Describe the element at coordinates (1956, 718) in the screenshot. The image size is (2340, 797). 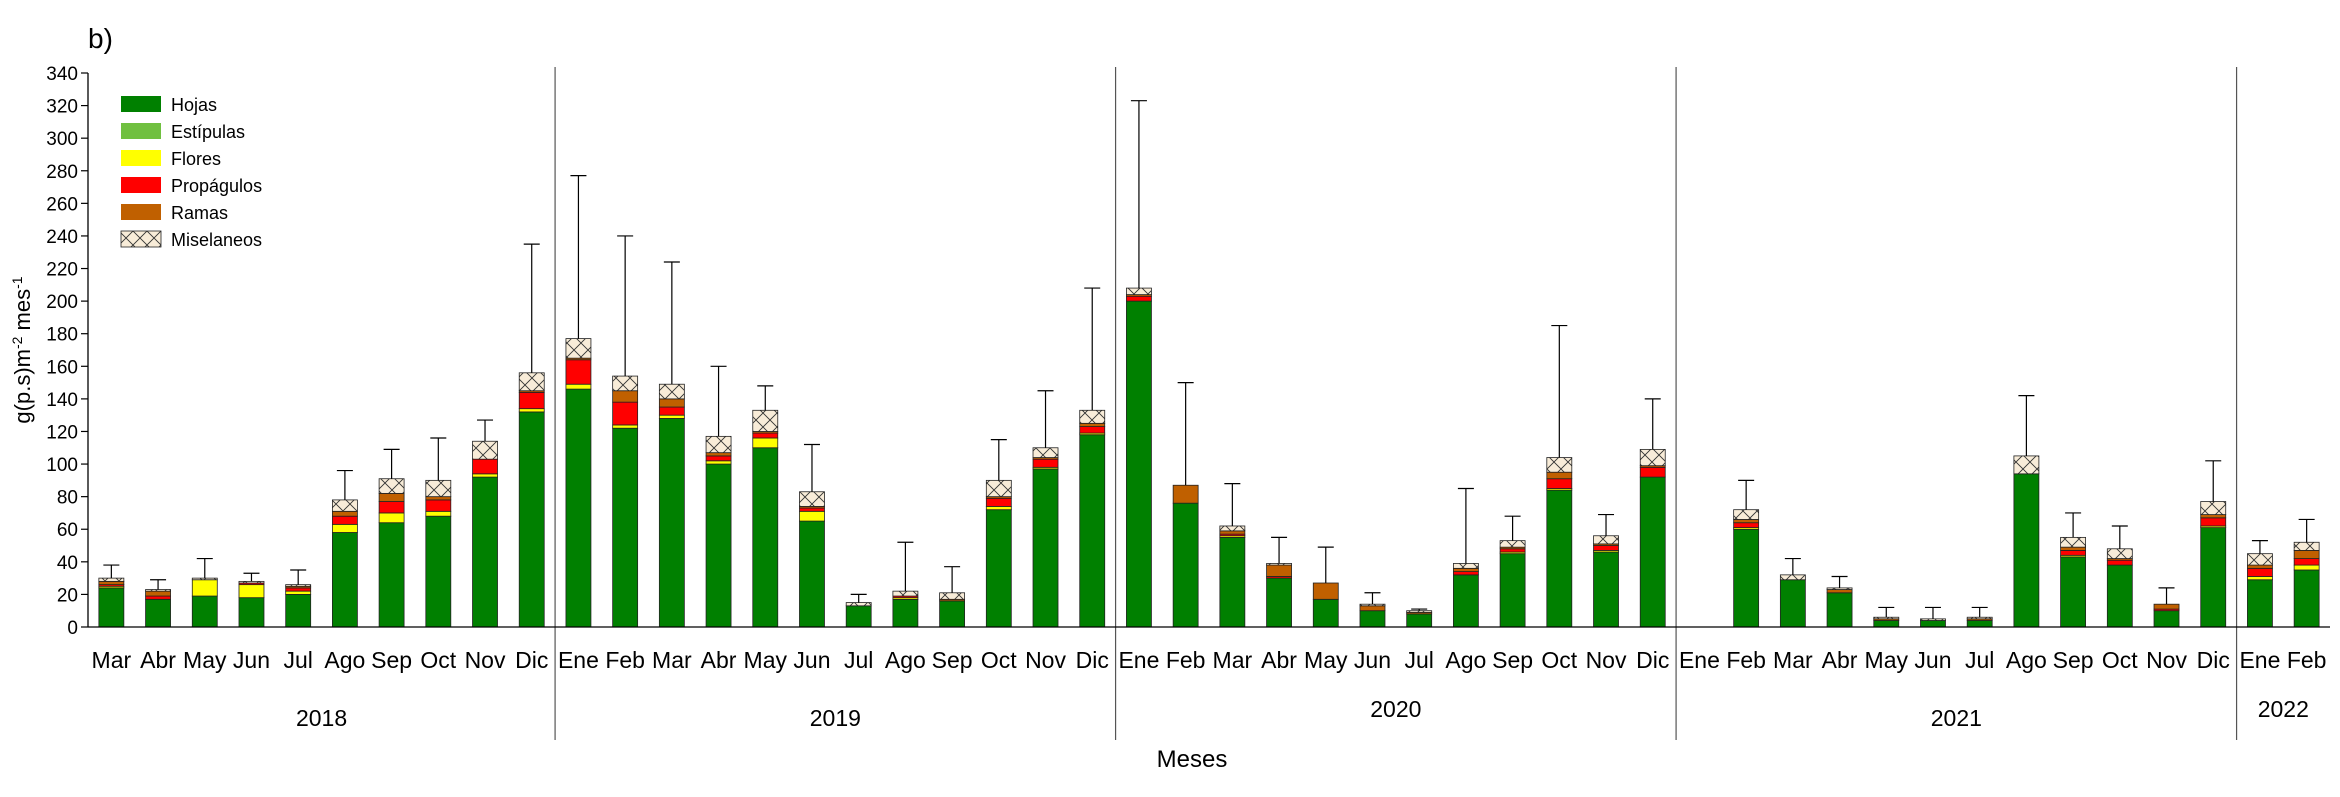
I see `year-label: 2021` at that location.